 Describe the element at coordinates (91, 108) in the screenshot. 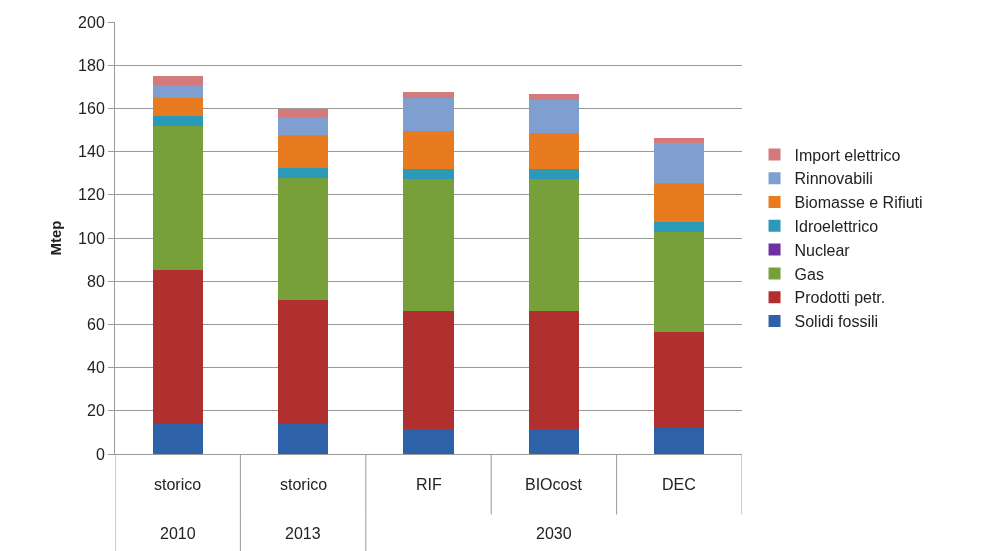

I see `y-tick-label: 160` at that location.